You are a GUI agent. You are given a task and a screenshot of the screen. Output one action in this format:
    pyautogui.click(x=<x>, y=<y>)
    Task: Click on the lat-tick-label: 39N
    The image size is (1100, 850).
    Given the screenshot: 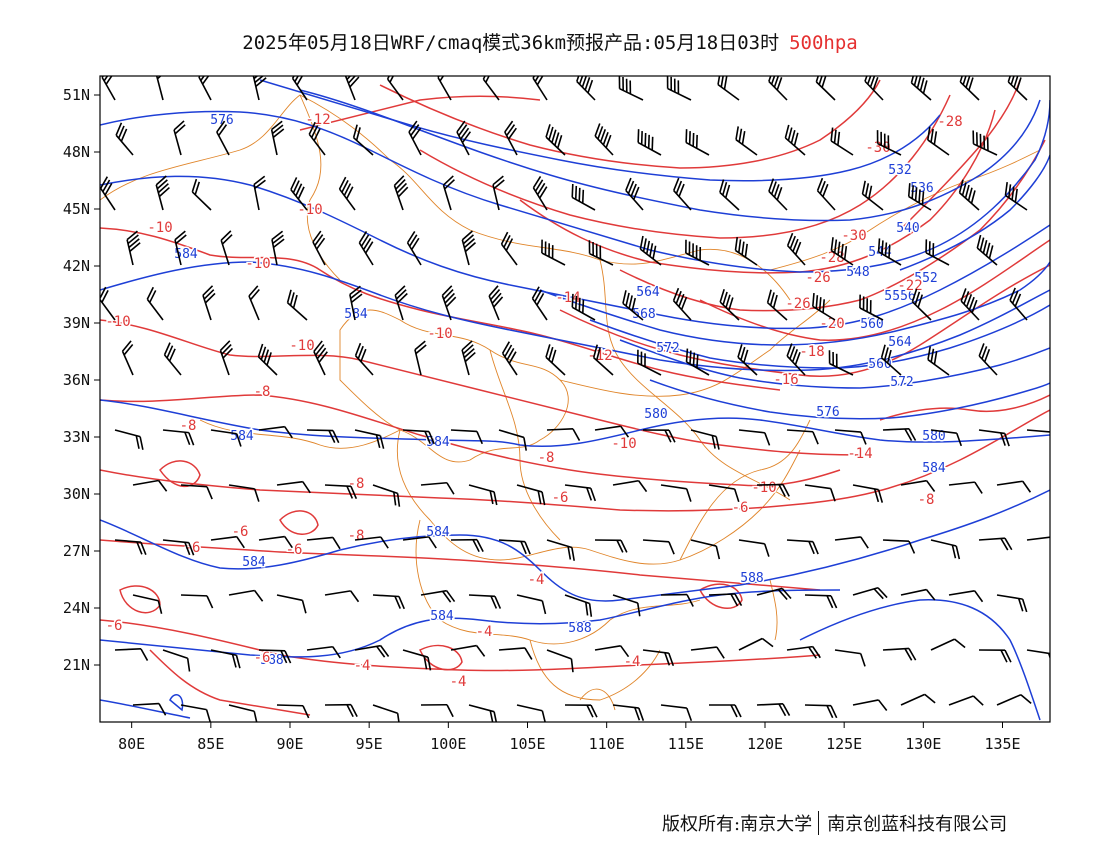 What is the action you would take?
    pyautogui.click(x=76, y=323)
    